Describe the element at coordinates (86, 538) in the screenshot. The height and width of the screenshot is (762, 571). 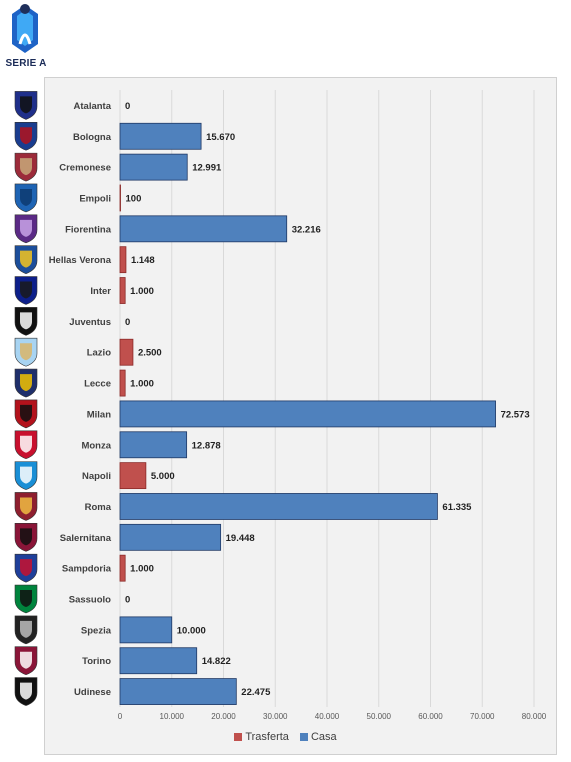
I see `category-label: Salernitana` at that location.